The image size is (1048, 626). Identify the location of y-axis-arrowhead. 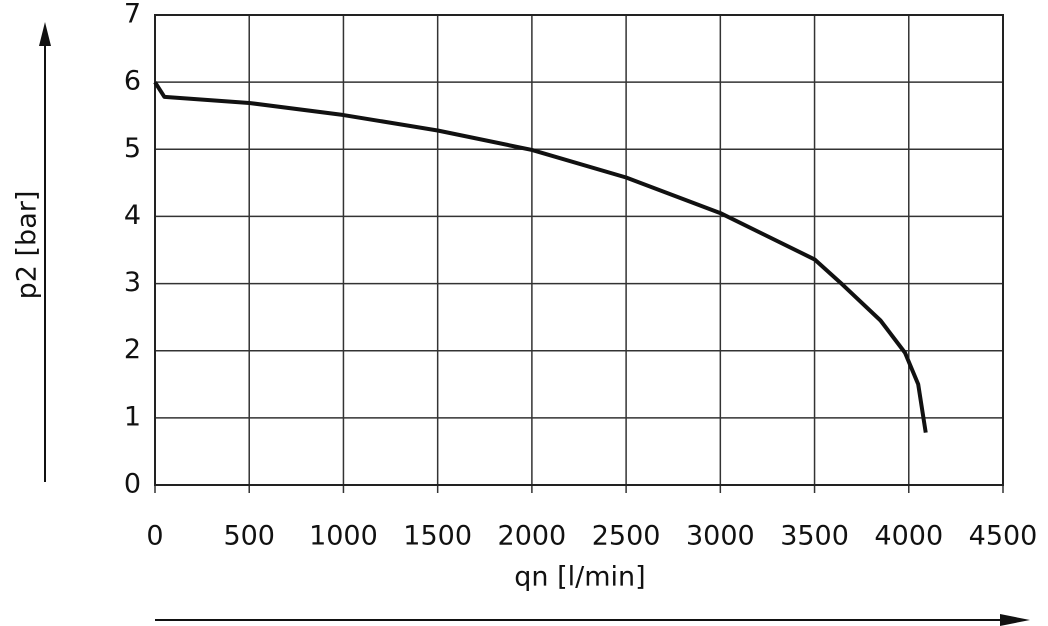
(45, 34).